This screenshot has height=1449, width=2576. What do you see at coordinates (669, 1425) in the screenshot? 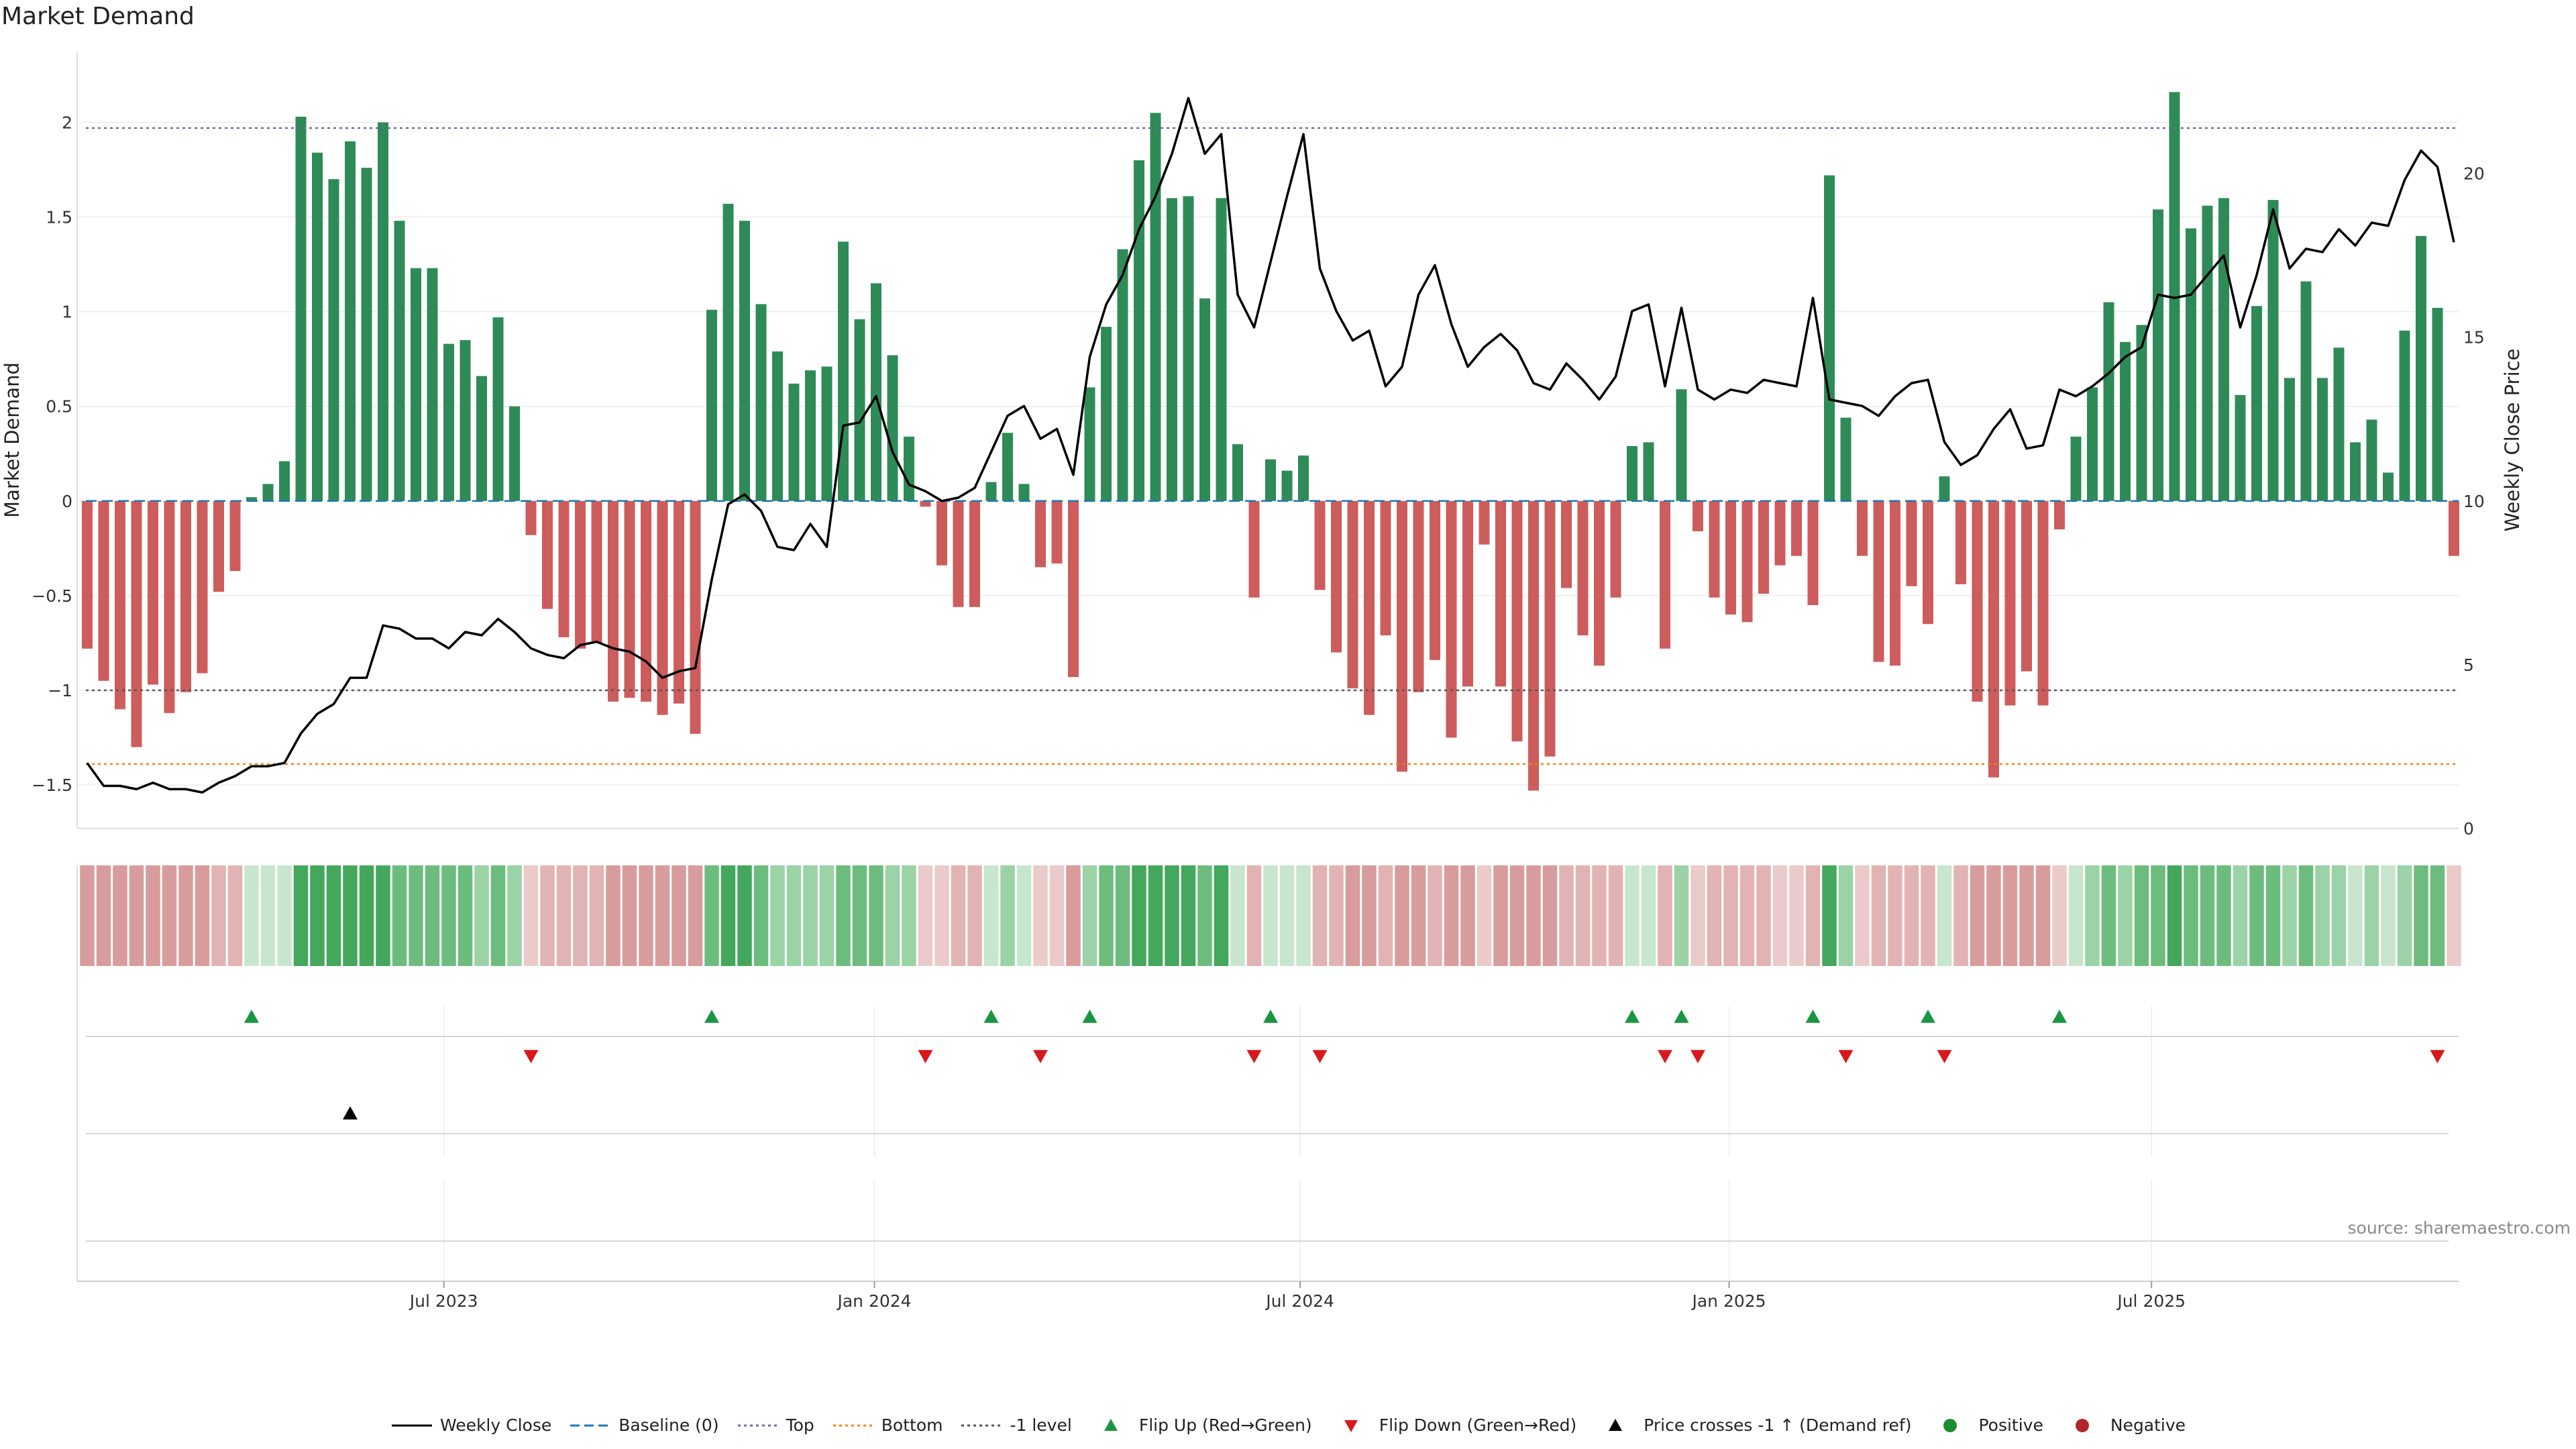
I see `legend-label: Baseline (0)` at bounding box center [669, 1425].